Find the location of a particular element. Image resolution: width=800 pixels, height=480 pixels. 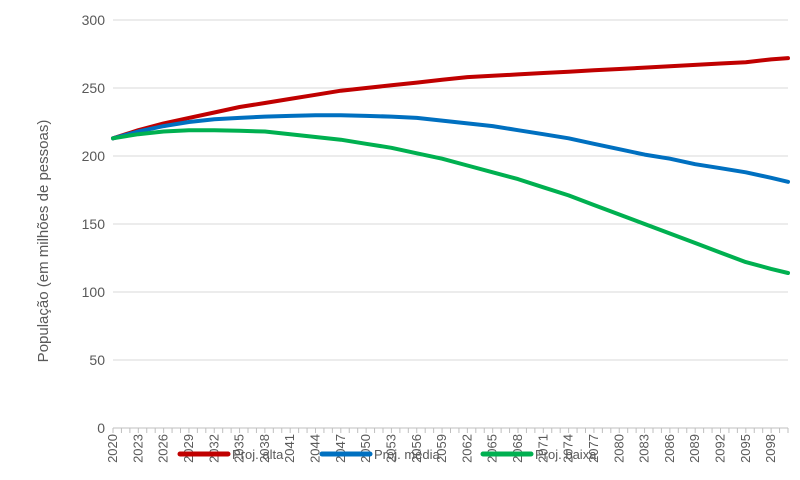

y-tick-label: 300 is located at coordinates (94, 20).